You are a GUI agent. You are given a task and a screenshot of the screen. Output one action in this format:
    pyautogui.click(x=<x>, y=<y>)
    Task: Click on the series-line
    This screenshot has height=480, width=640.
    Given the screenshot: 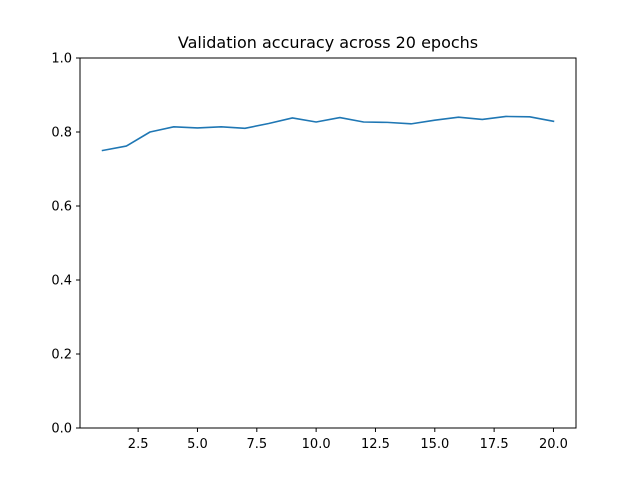 What is the action you would take?
    pyautogui.click(x=328, y=133)
    